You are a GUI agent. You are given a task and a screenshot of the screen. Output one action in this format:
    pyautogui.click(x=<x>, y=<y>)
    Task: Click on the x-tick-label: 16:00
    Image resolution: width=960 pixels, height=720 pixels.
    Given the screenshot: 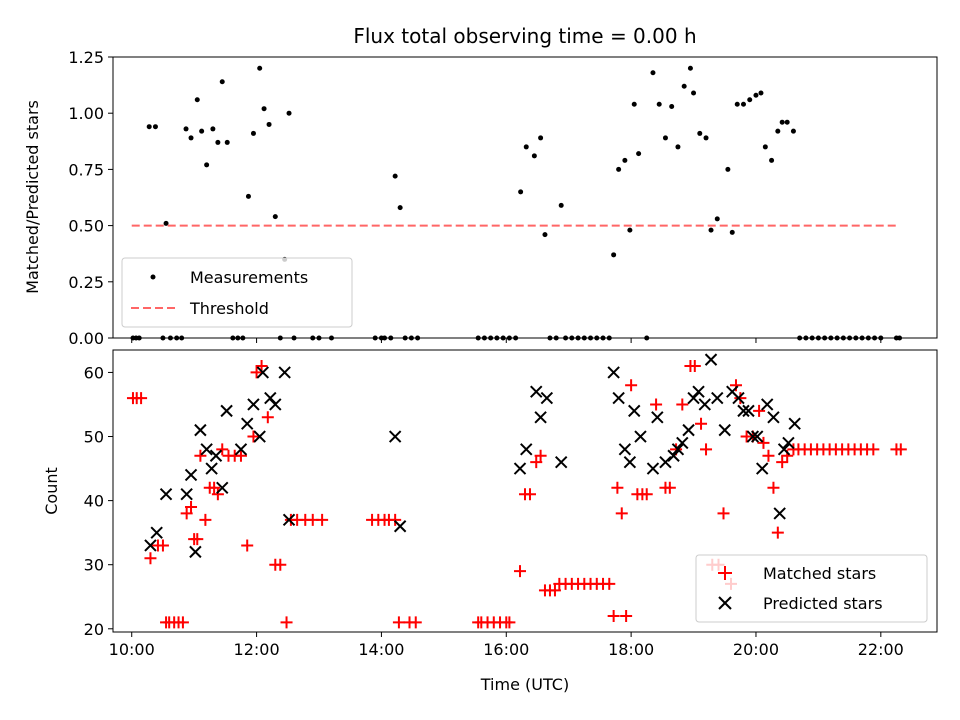 What is the action you would take?
    pyautogui.click(x=506, y=649)
    